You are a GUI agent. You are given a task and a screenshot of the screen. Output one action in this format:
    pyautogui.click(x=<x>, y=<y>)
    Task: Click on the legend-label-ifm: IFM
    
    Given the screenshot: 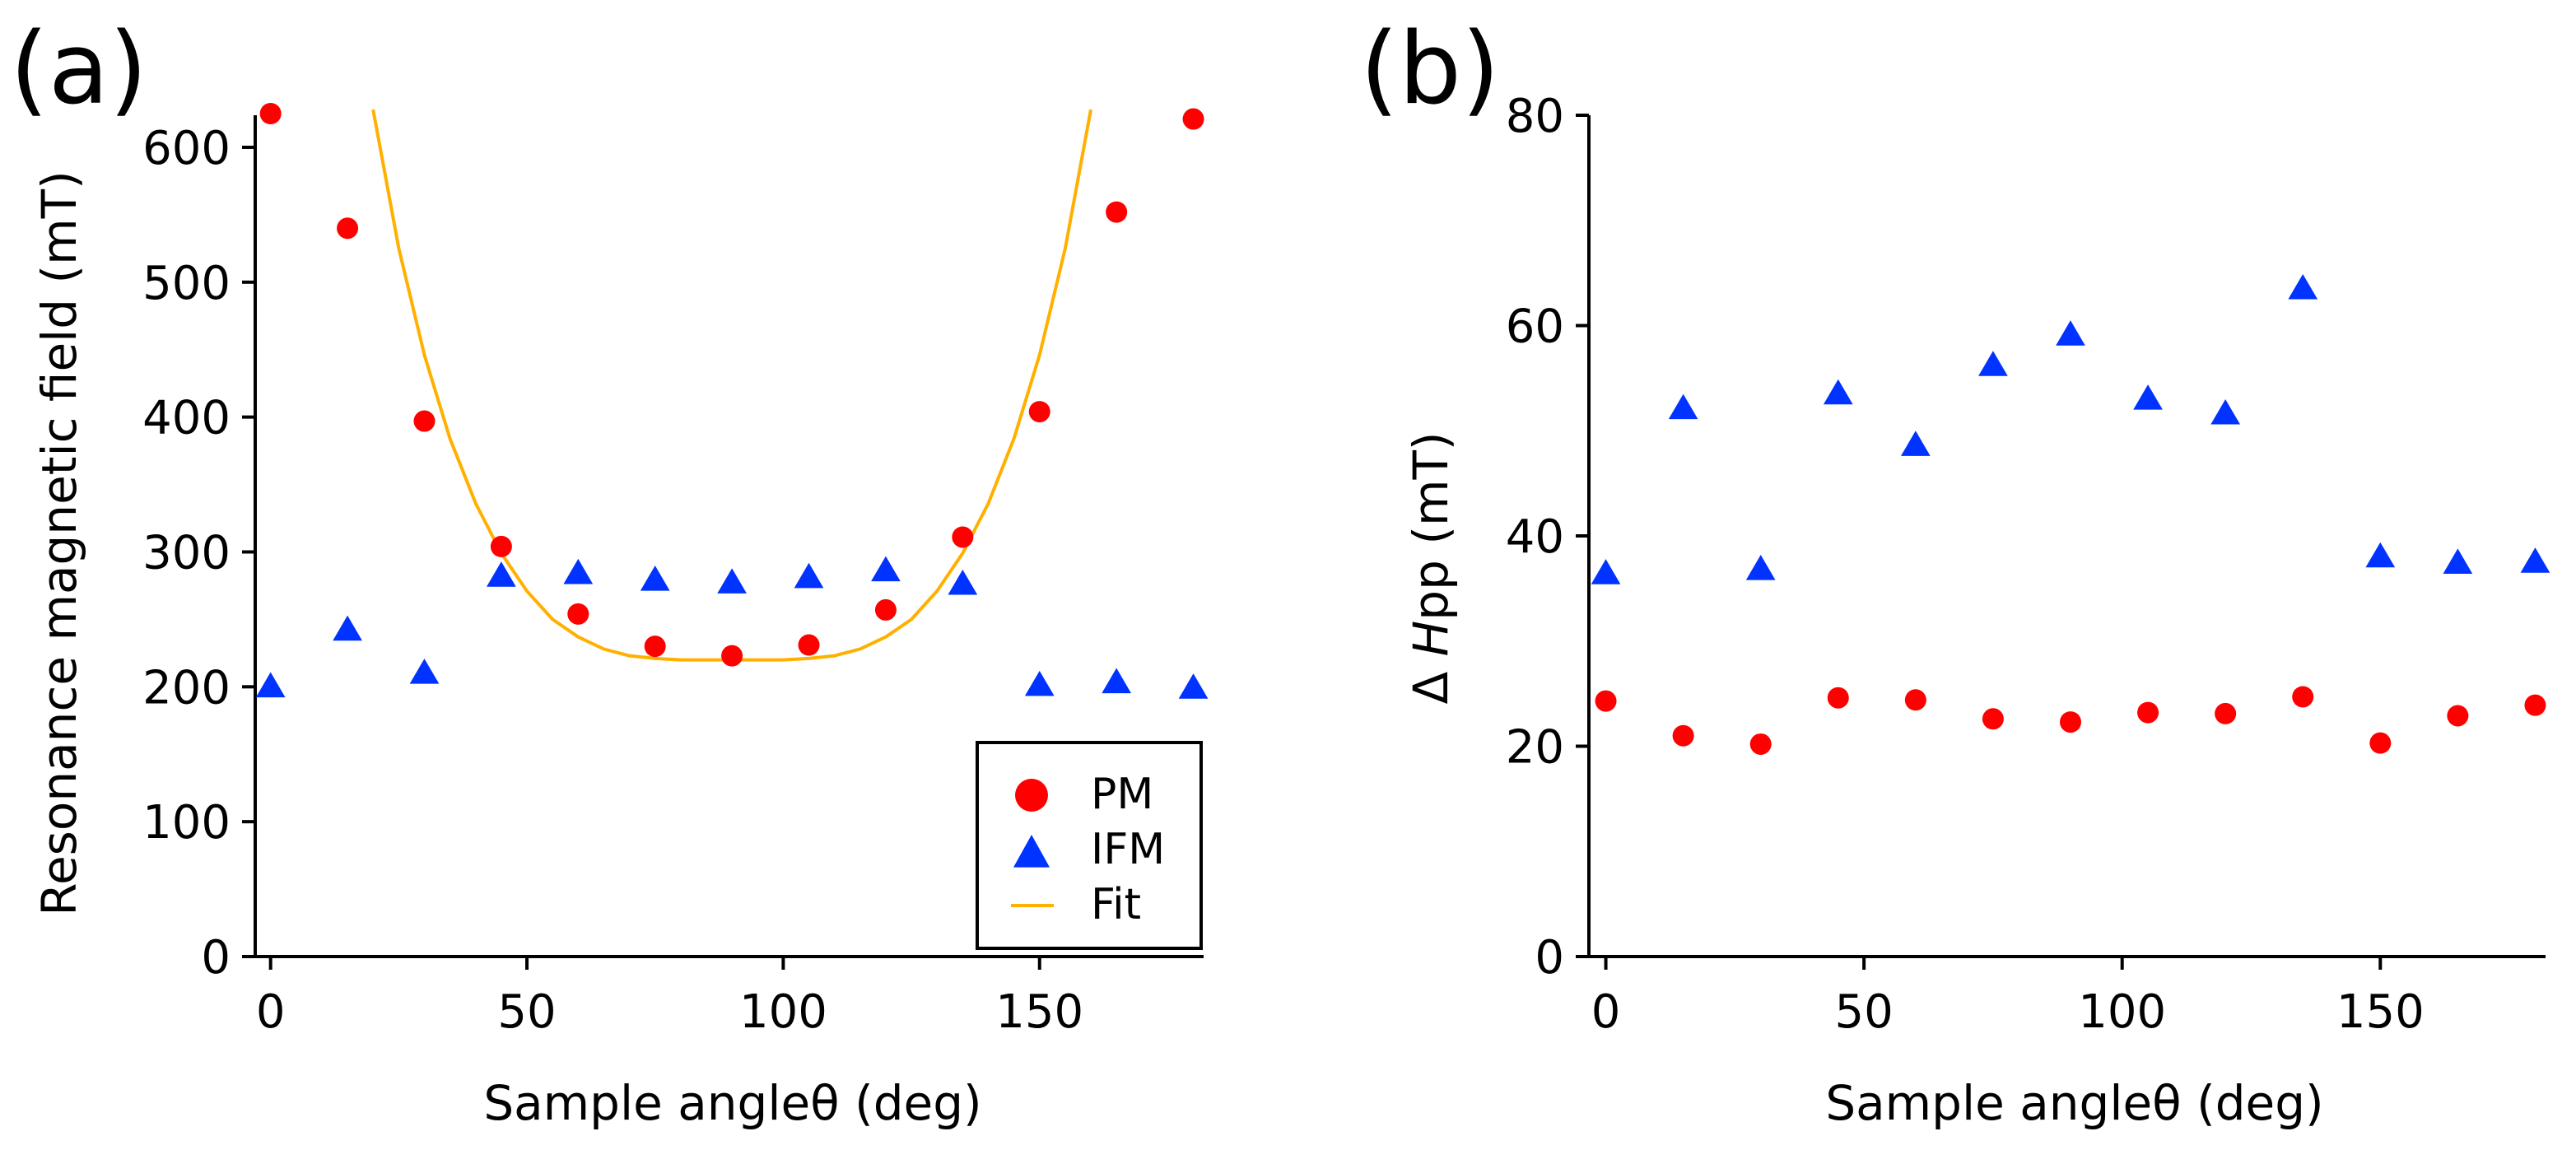 What is the action you would take?
    pyautogui.click(x=1128, y=849)
    